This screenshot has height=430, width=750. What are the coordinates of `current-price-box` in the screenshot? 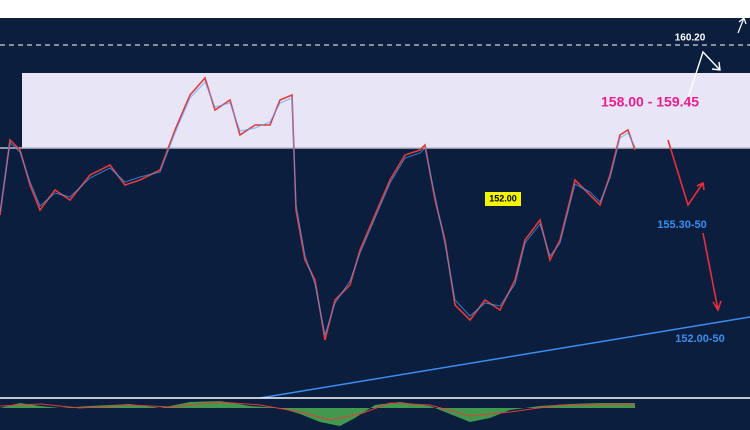 It's located at (503, 199).